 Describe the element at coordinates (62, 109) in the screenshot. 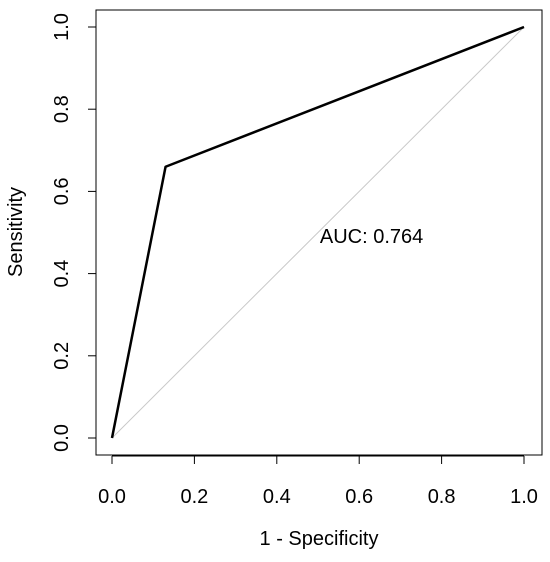

I see `y-tick-label: 0.8` at that location.